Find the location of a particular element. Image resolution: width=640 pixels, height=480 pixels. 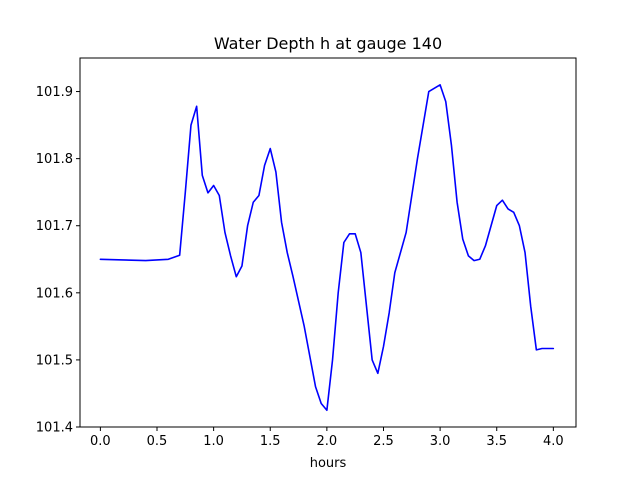

x-axis-title: hours is located at coordinates (328, 463).